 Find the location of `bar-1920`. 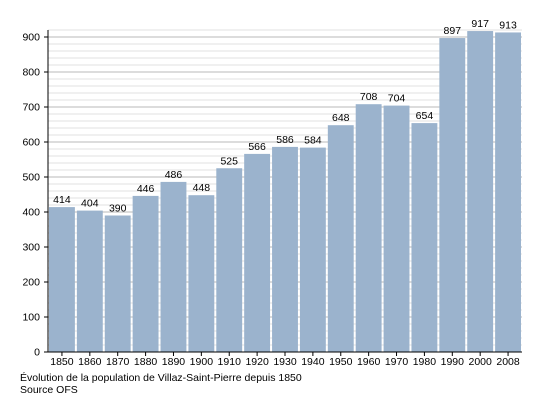

bar-1920 is located at coordinates (257, 252).